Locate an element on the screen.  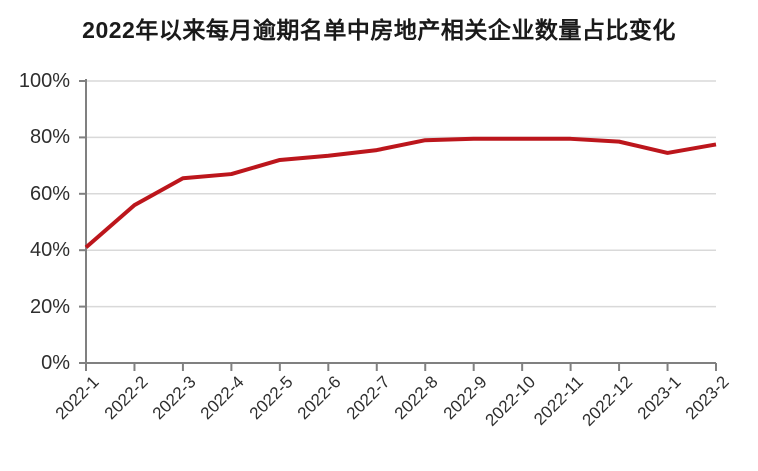
y-axis-tick-label: 60% is located at coordinates (49, 193).